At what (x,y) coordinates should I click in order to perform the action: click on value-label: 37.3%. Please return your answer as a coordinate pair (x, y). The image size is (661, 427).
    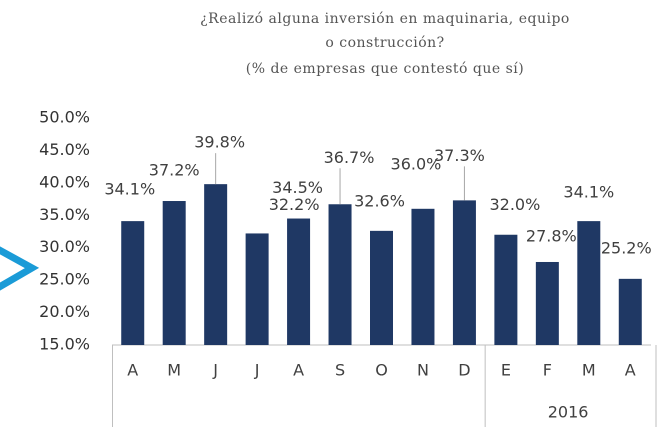
    Looking at the image, I should click on (459, 155).